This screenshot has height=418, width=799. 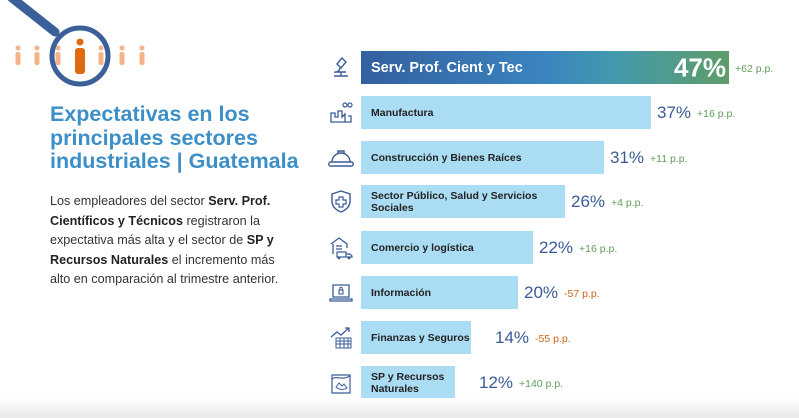 I want to click on chart-row: Comercio y logística 22% +16 p.p., so click(x=399, y=247).